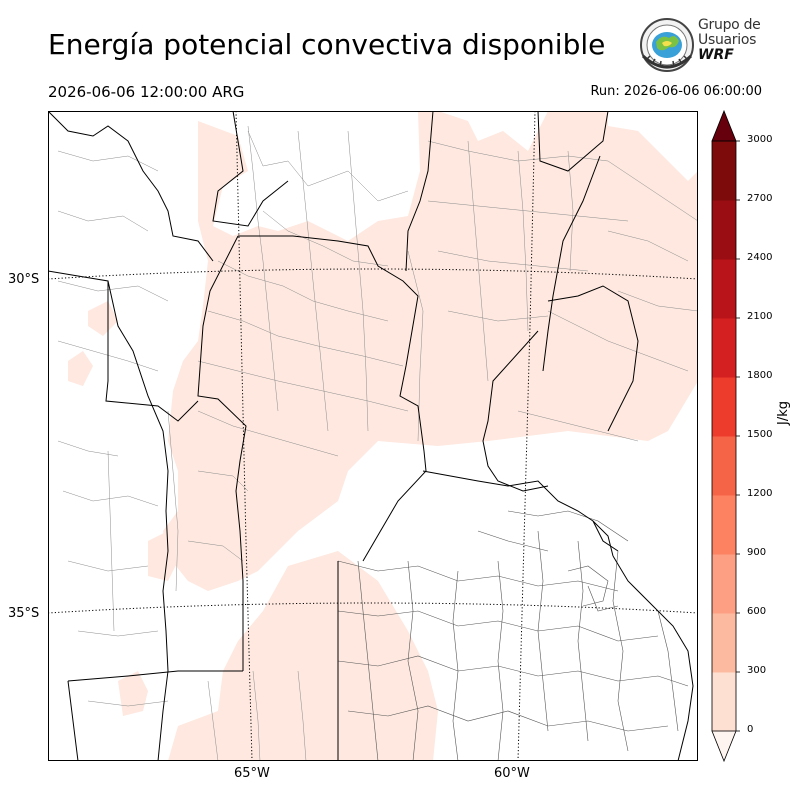  I want to click on colorbar-tick-label: 600, so click(757, 611).